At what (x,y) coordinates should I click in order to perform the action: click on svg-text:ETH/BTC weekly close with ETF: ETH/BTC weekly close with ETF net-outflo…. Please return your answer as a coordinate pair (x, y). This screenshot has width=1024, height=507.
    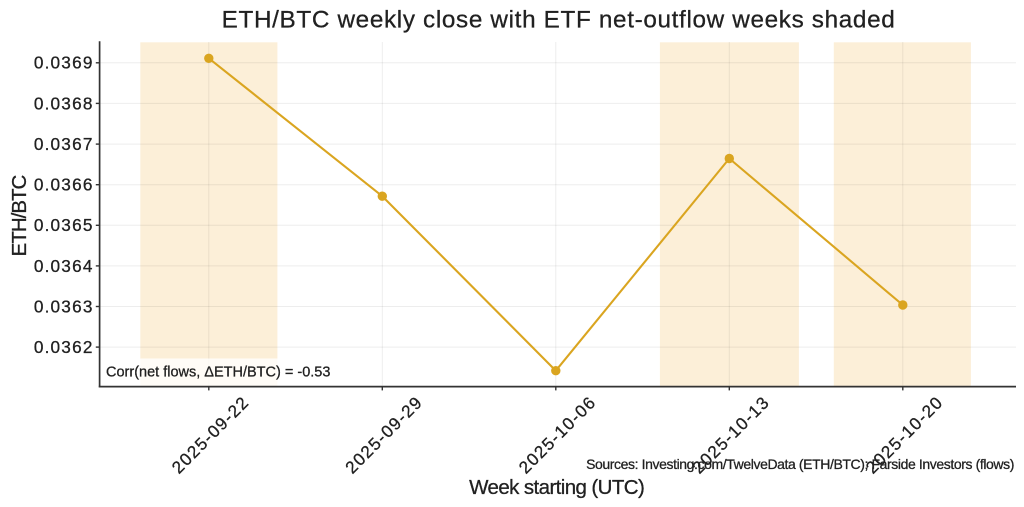
    Looking at the image, I should click on (559, 19).